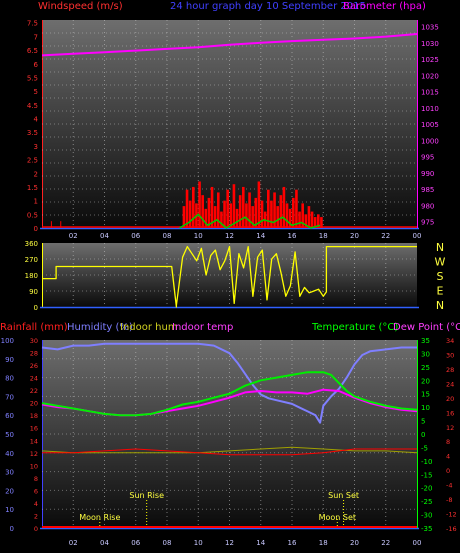 The width and height of the screenshot is (460, 553). Describe the element at coordinates (440, 262) in the screenshot. I see `compass-label: W` at that location.